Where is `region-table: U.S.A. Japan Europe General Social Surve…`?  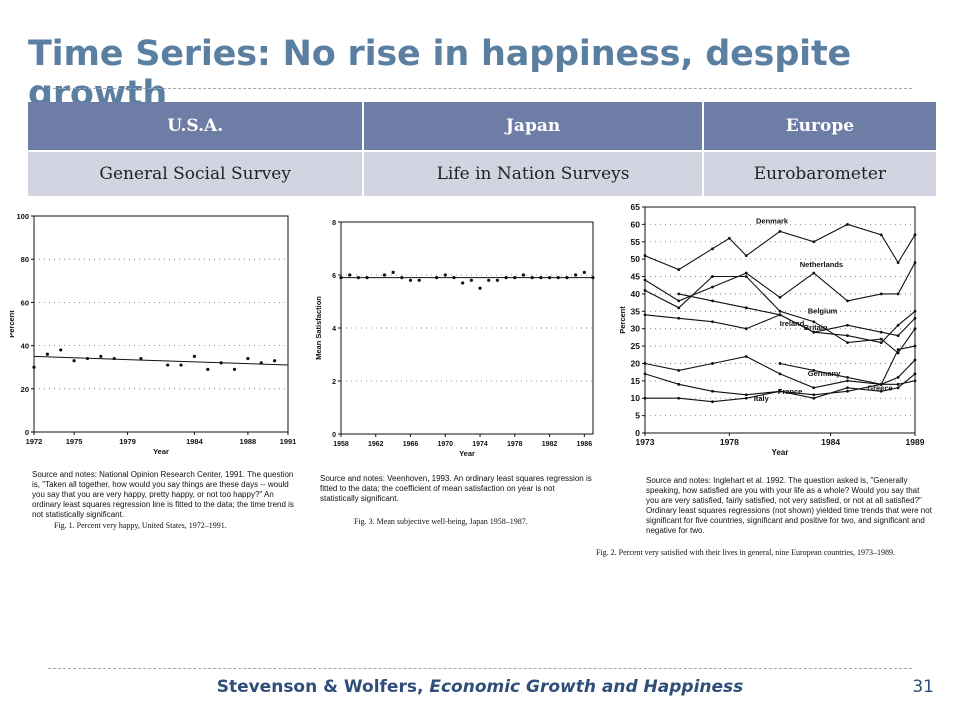 region-table: U.S.A. Japan Europe General Social Surve… is located at coordinates (482, 149).